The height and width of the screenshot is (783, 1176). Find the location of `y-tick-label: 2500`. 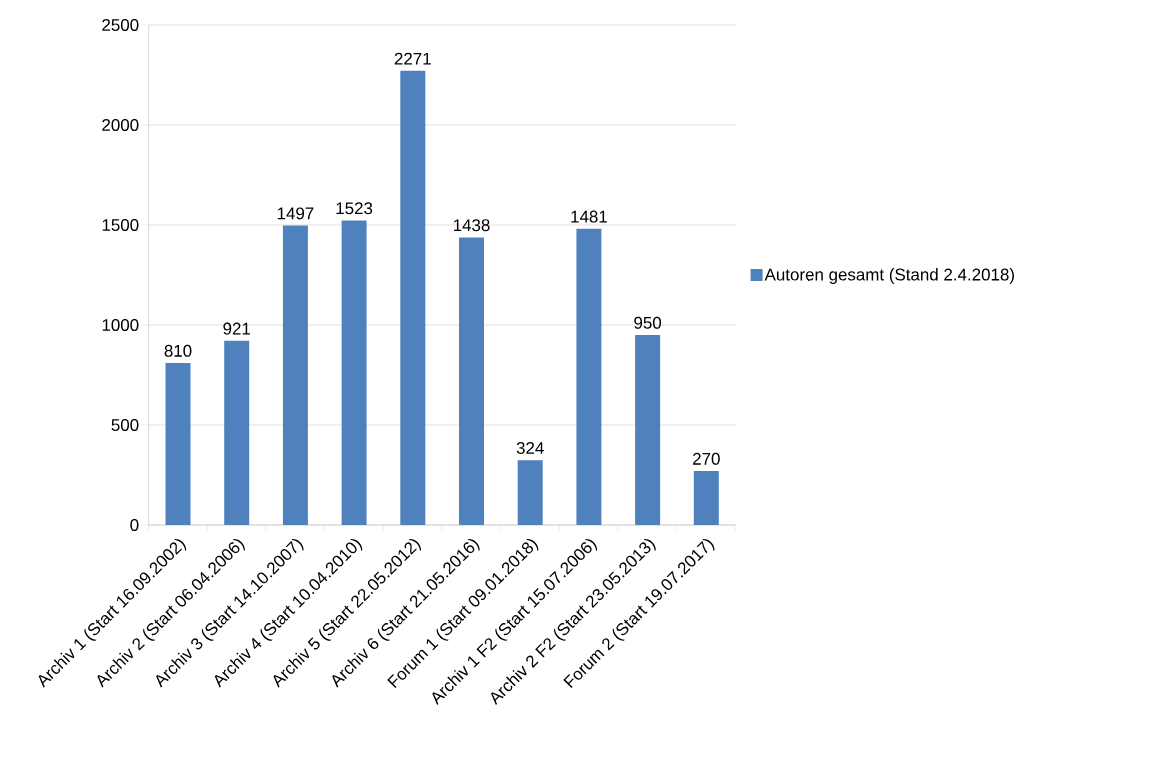

y-tick-label: 2500 is located at coordinates (120, 25).